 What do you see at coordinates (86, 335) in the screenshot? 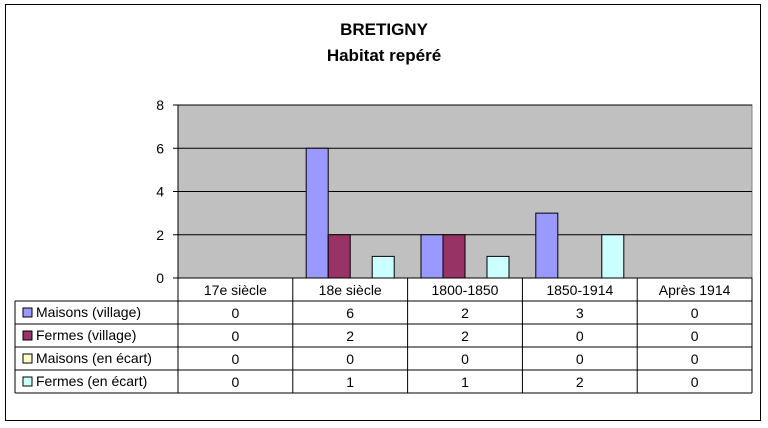
I see `legend-label-fermes-village: Fermes (village)` at bounding box center [86, 335].